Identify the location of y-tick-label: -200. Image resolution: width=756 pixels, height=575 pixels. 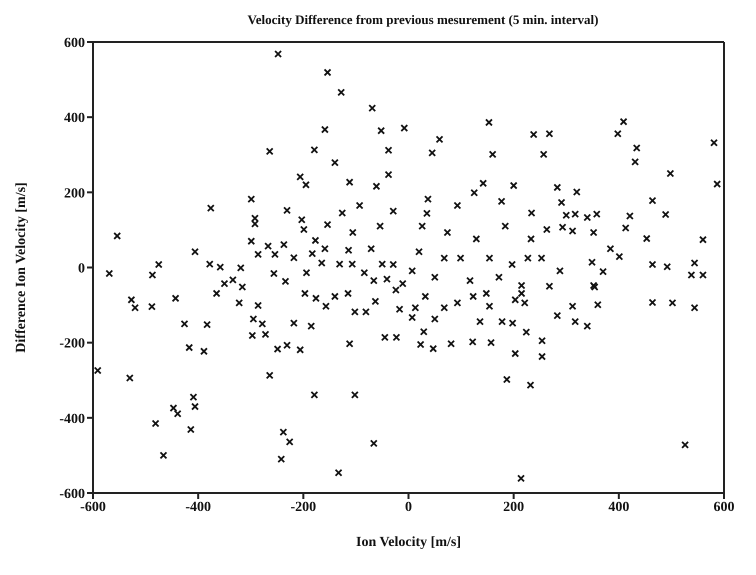
(72, 344).